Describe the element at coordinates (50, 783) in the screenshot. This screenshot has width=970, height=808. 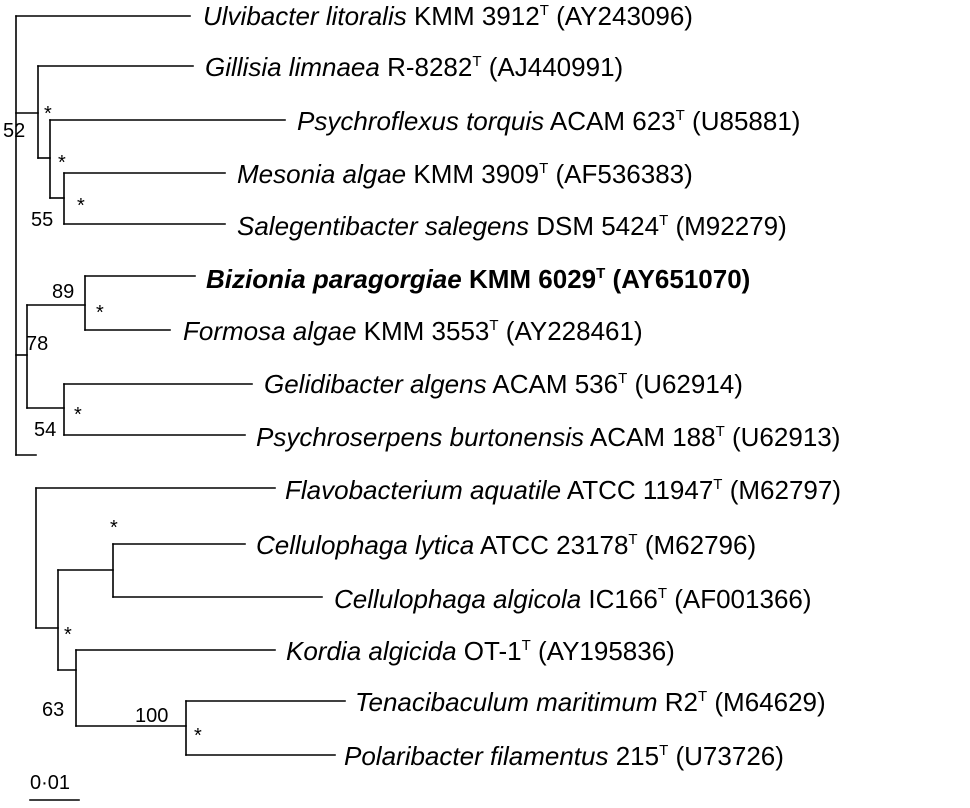
I see `scale-bar-label: 0·01` at that location.